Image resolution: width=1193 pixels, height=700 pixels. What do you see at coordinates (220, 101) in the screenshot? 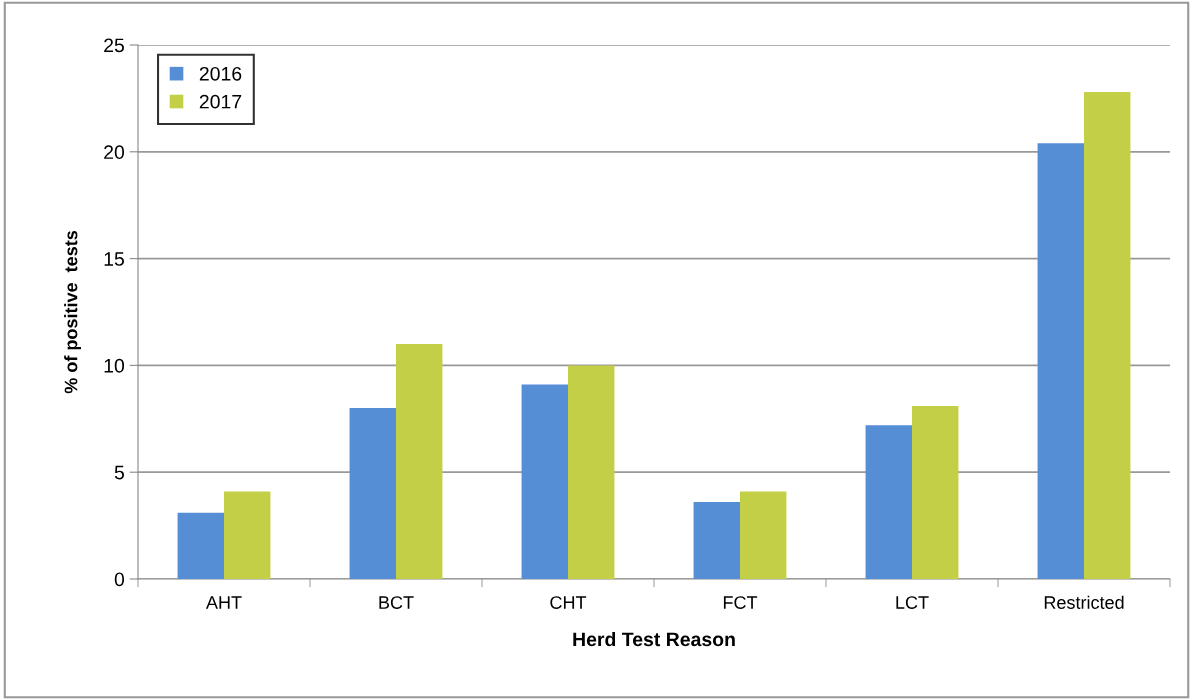
I see `legend-label: 2017` at bounding box center [220, 101].